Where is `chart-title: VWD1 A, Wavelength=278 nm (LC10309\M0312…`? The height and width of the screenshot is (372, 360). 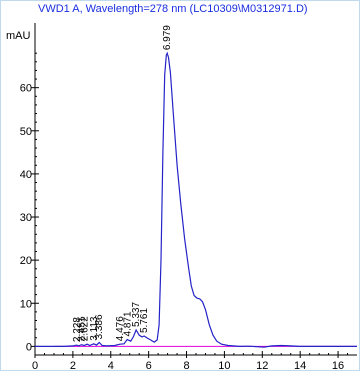 chart-title: VWD1 A, Wavelength=278 nm (LC10309\M0312… is located at coordinates (173, 9).